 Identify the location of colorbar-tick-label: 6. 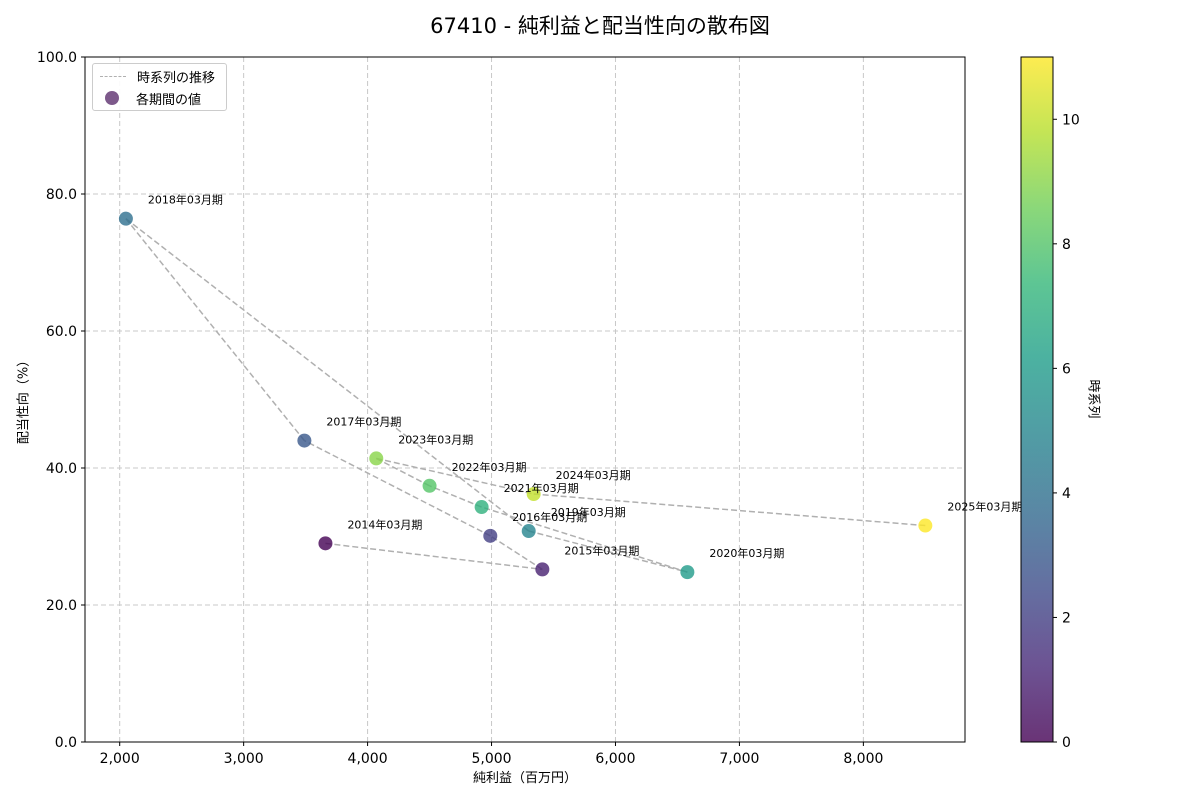
(1066, 369).